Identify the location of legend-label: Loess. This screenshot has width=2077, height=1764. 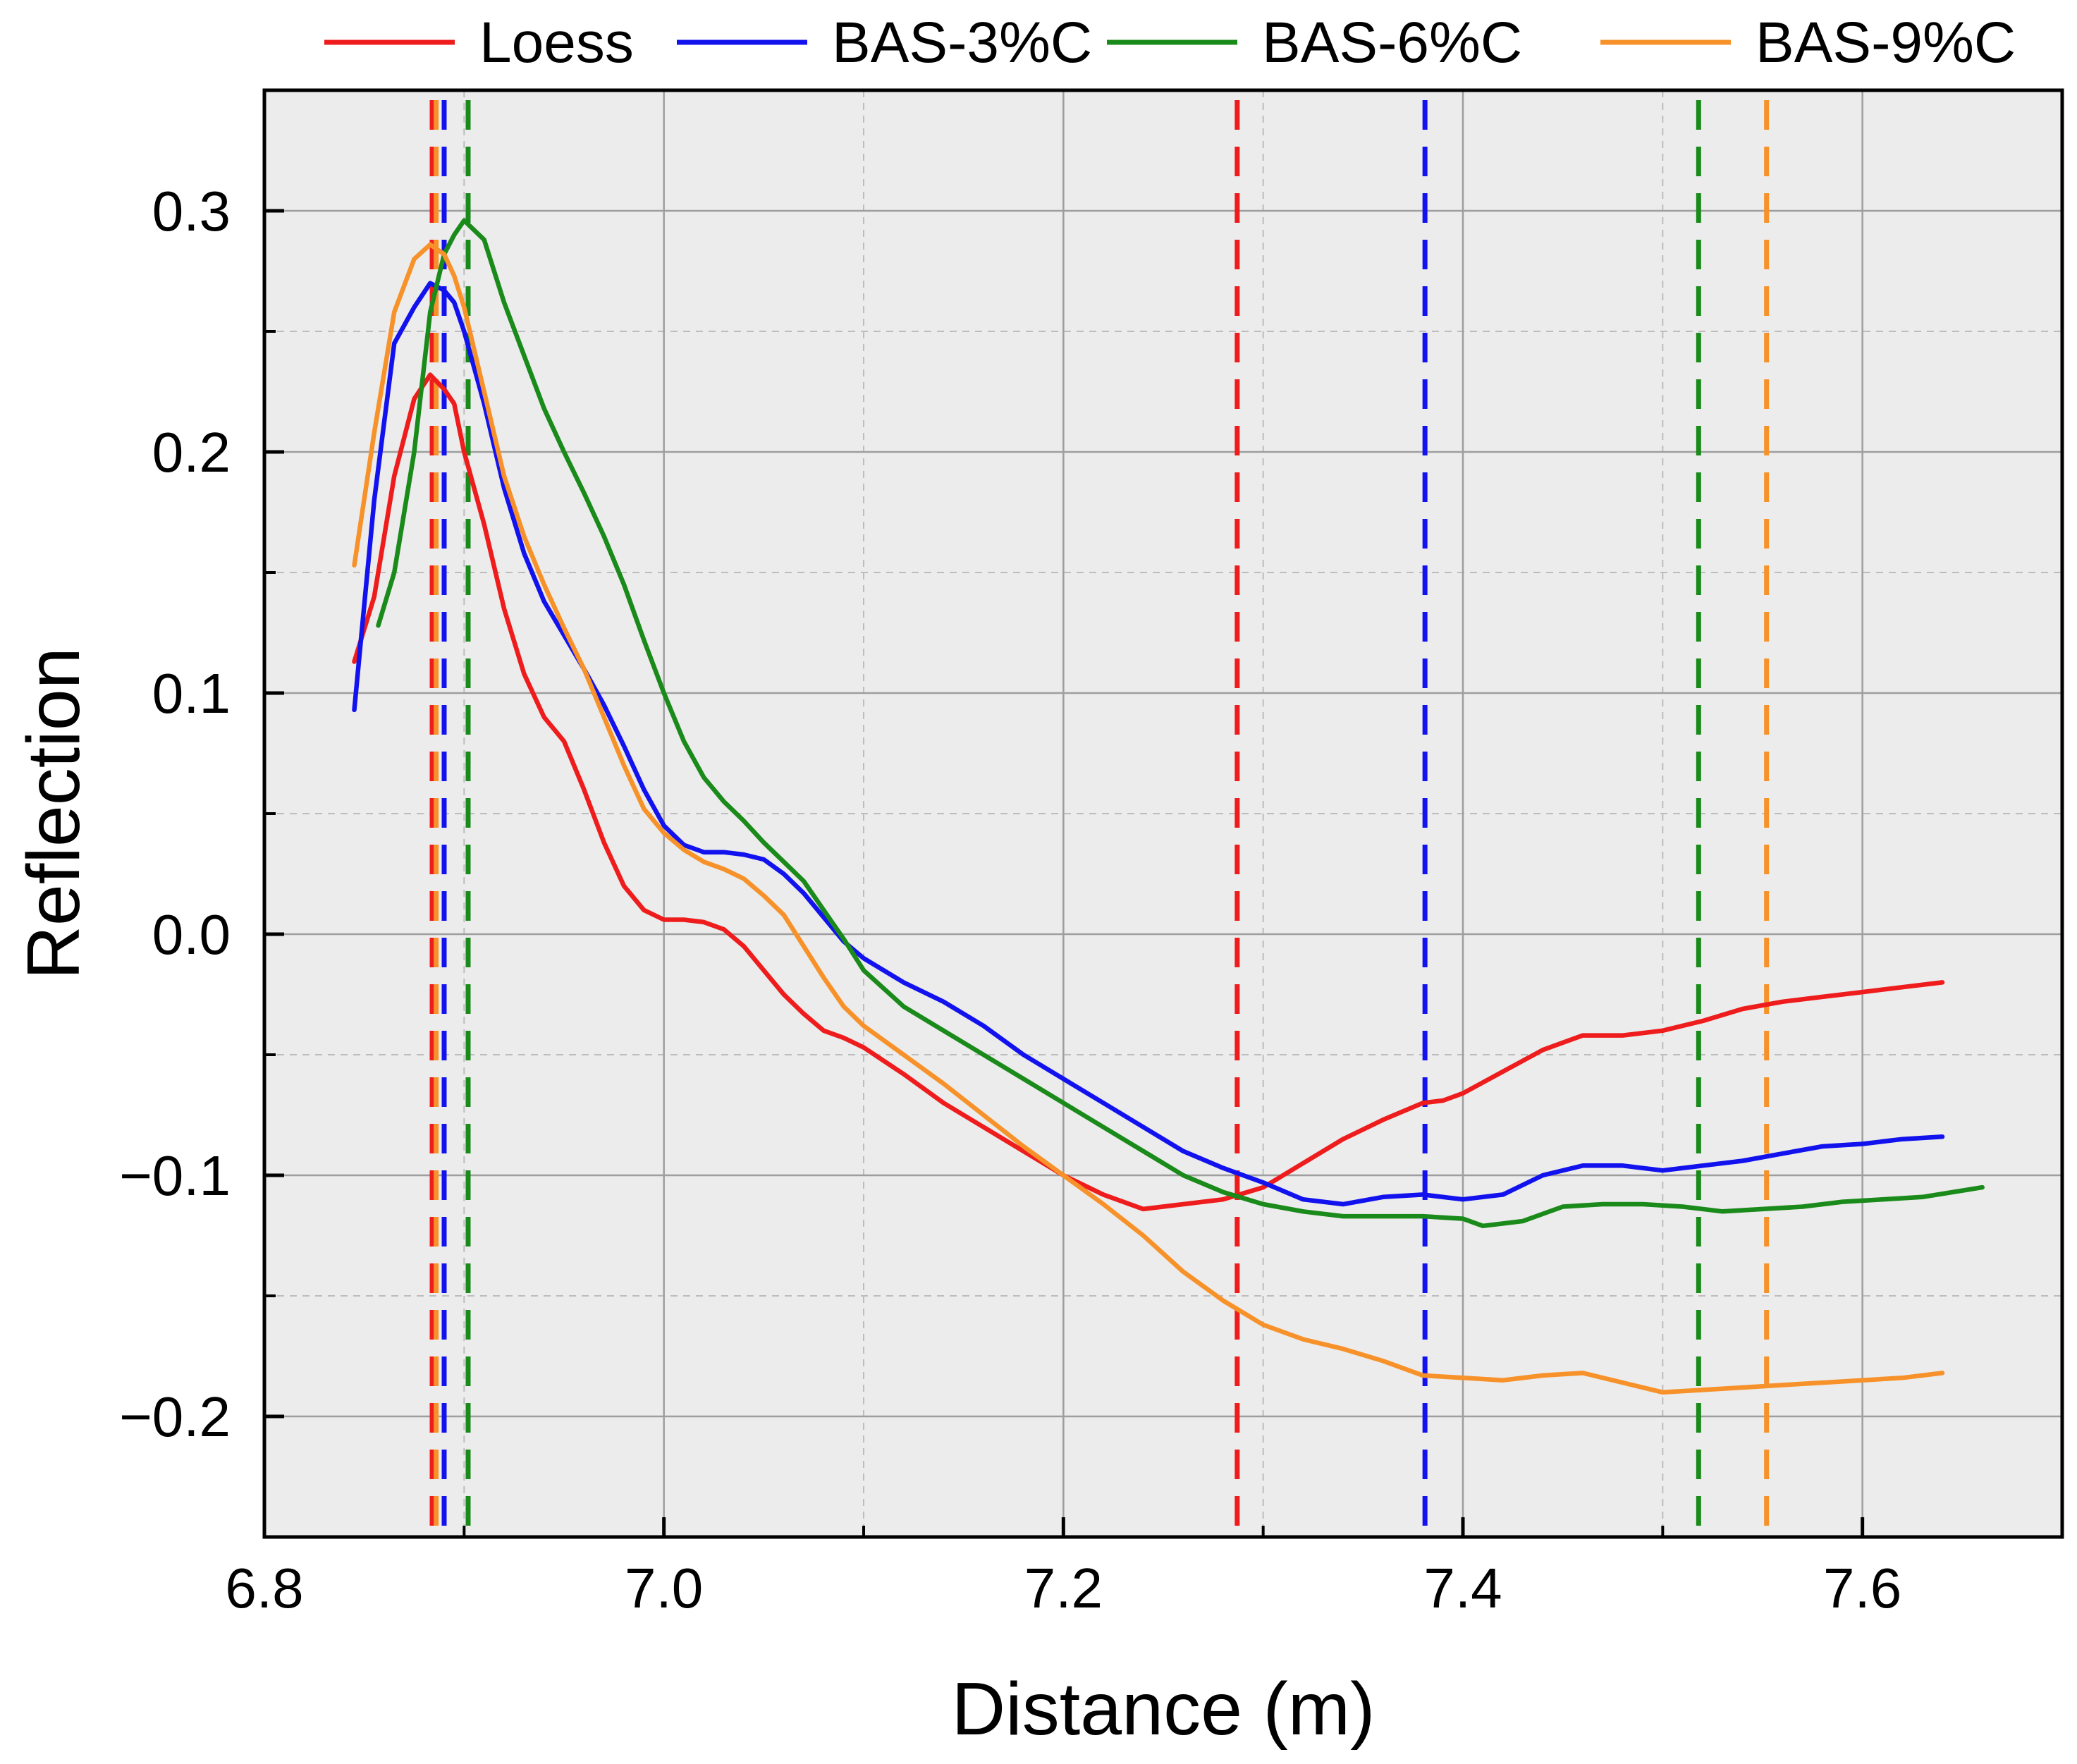
(556, 43).